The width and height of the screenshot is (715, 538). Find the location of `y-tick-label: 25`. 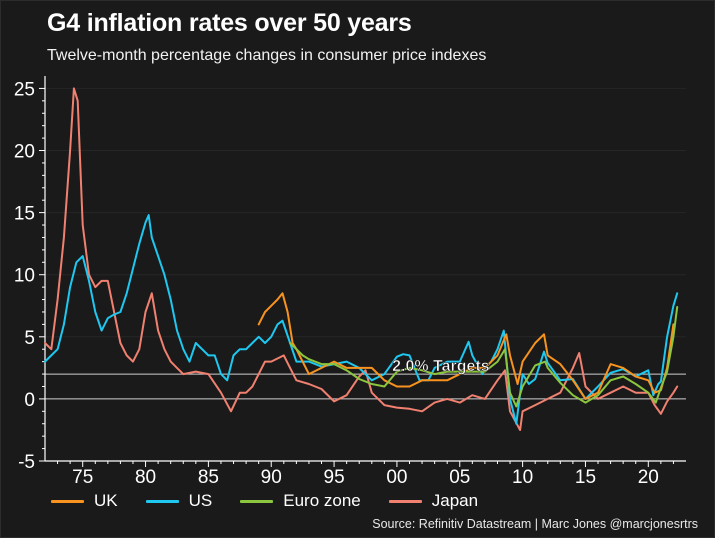

y-tick-label: 25 is located at coordinates (24, 89).